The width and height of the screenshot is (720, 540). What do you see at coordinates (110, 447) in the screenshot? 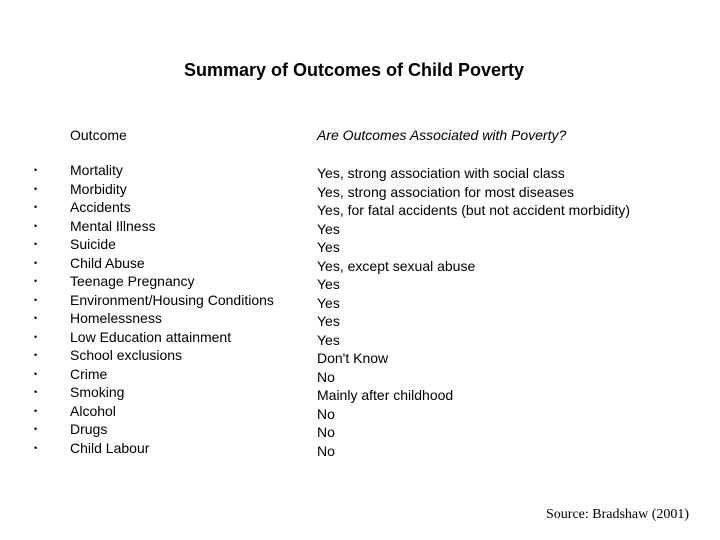
I see `outcome-label: Child Labour` at bounding box center [110, 447].